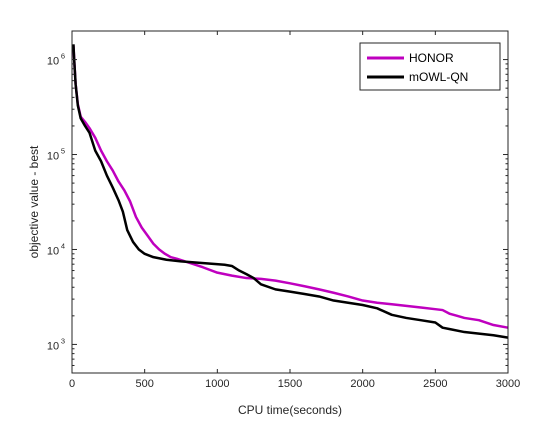 The image size is (560, 425). I want to click on y-tick-exponent: 4, so click(63, 245).